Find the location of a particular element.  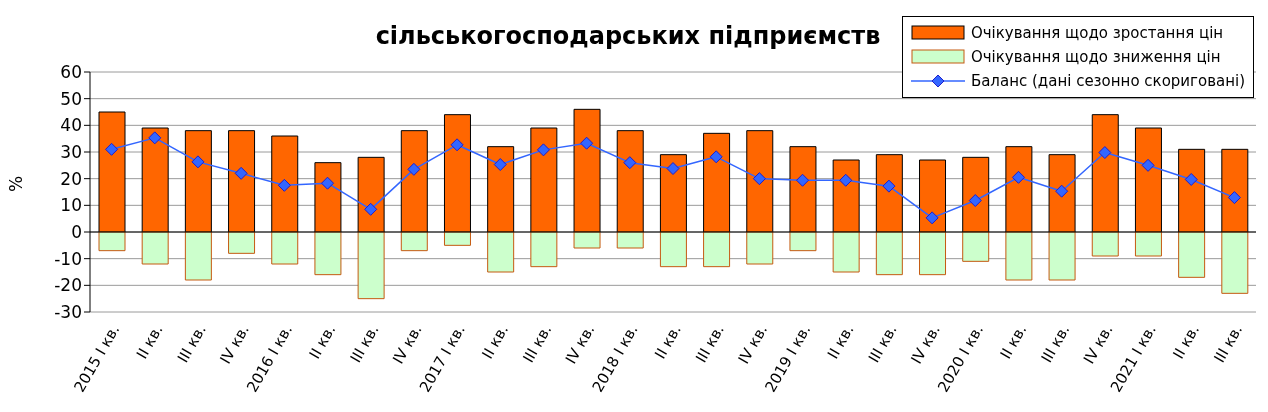

y-axis-title: % is located at coordinates (16, 183).